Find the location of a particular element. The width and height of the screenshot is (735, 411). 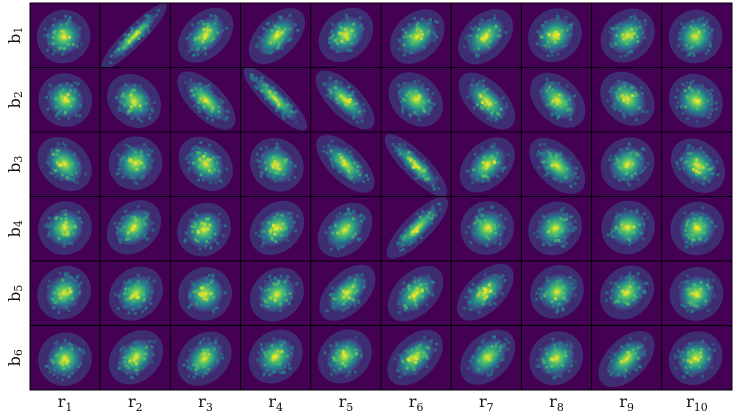

panel-b3-r9 is located at coordinates (627, 164).